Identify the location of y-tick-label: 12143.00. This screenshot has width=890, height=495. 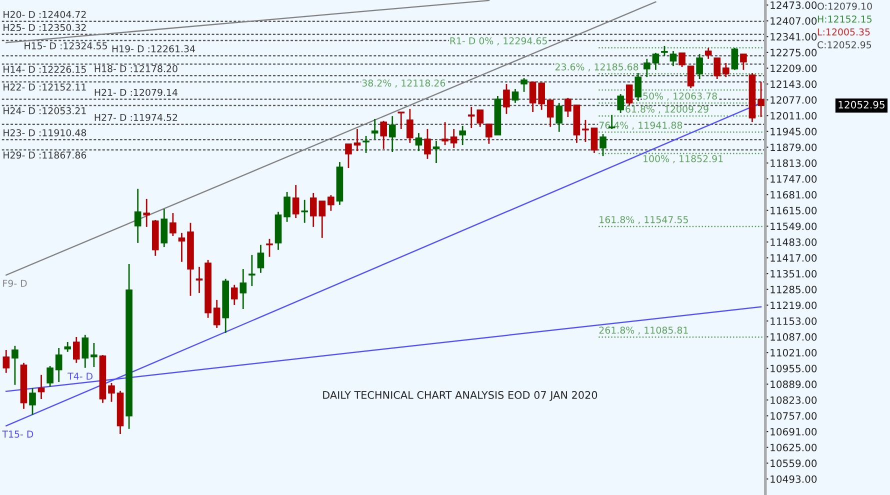
(793, 84).